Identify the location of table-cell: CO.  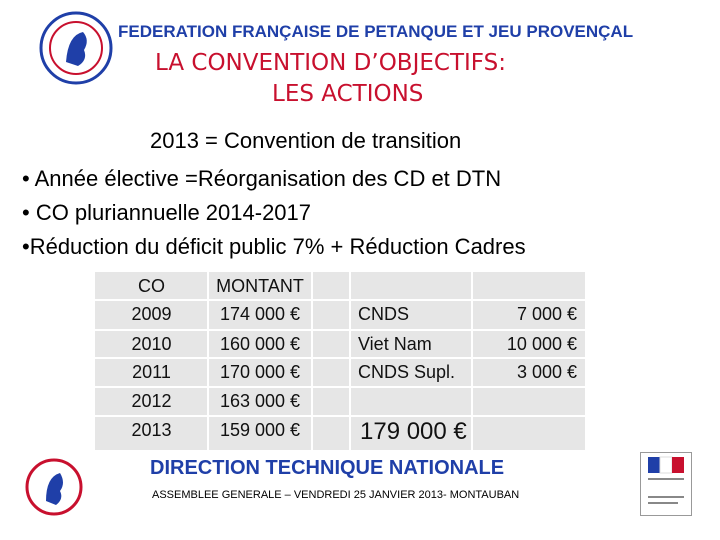
(151, 286).